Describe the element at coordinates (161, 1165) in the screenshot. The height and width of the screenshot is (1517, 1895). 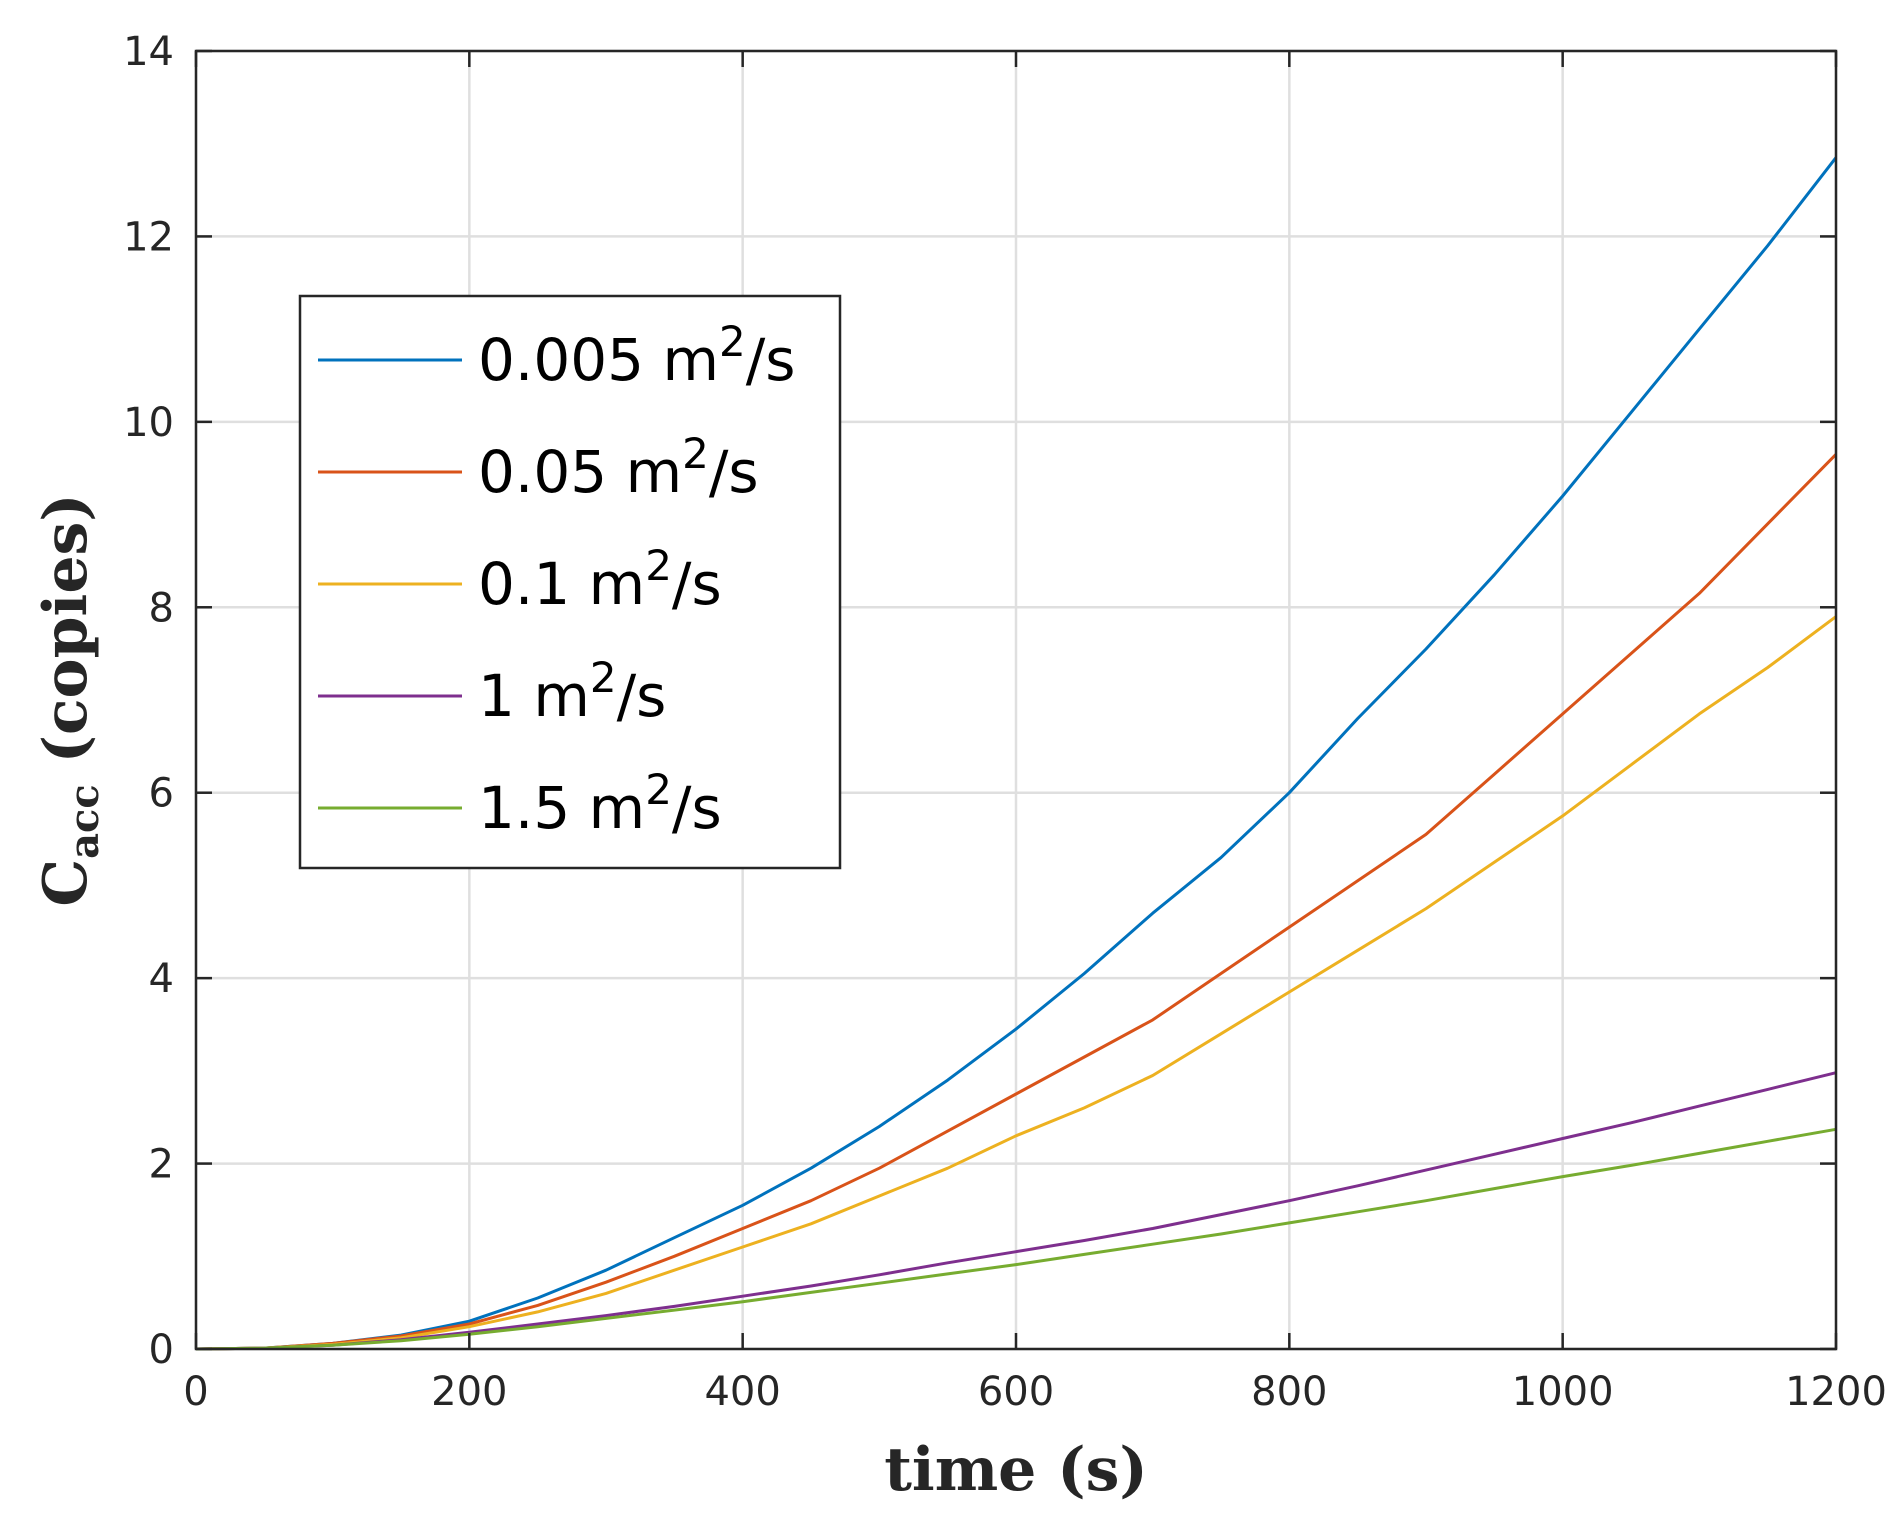
I see `y-tick-label: 2` at that location.